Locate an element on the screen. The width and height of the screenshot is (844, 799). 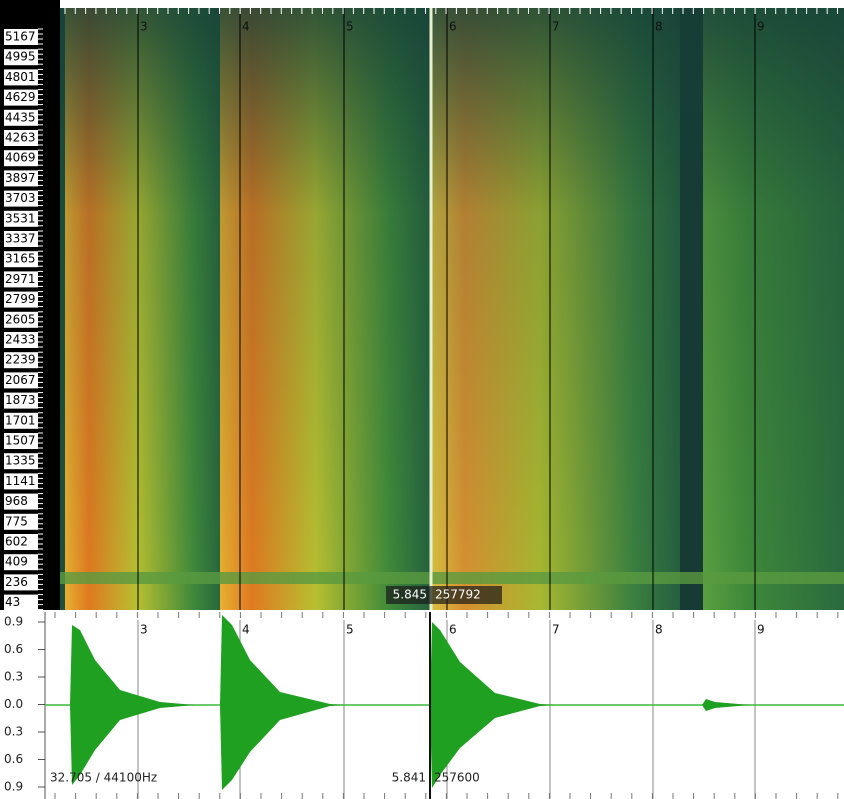
freq-label: 3703 is located at coordinates (20, 198).